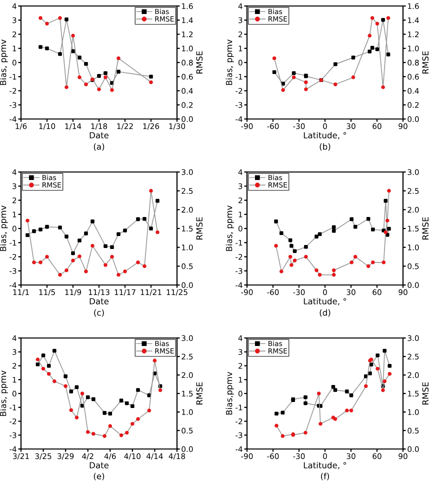 Image resolution: width=429 pixels, height=486 pixels. What do you see at coordinates (325, 147) in the screenshot?
I see `text: (b)` at bounding box center [325, 147].